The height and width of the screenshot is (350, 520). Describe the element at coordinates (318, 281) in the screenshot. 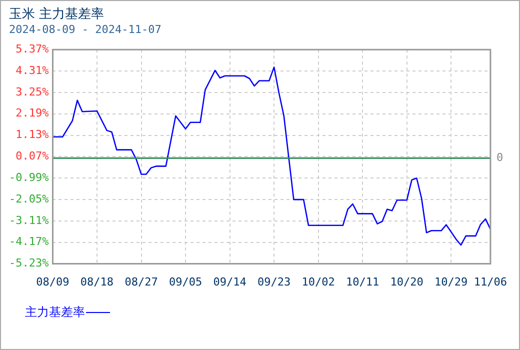

I see `x-tick-label: 10/02` at that location.